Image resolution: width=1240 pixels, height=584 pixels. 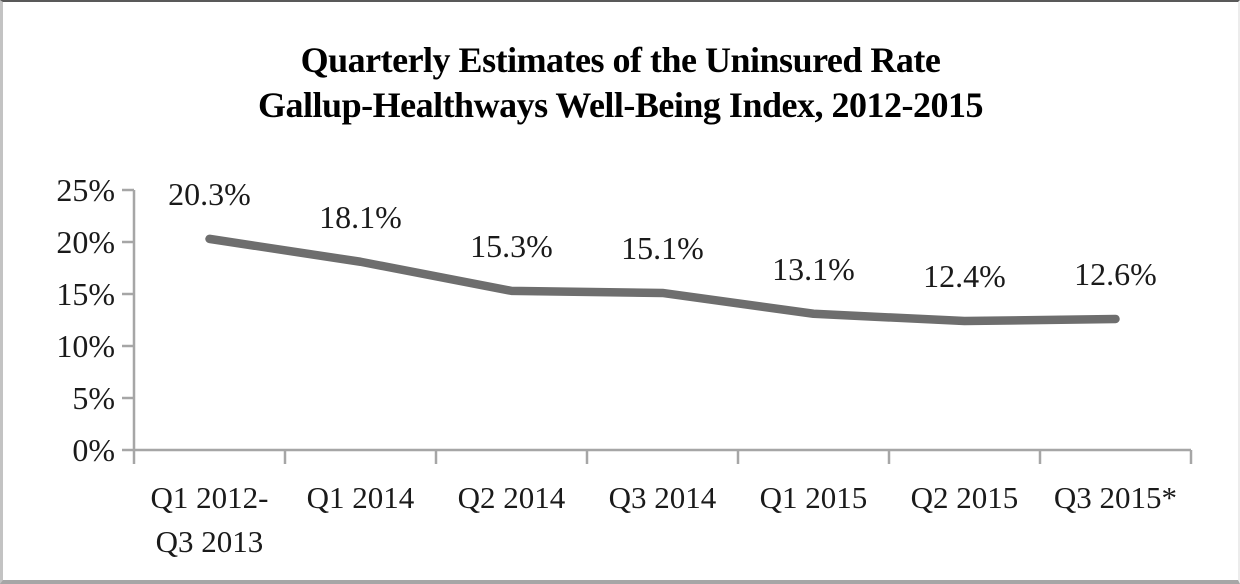 I want to click on y-axis-tick-label: 10%, so click(x=85, y=346).